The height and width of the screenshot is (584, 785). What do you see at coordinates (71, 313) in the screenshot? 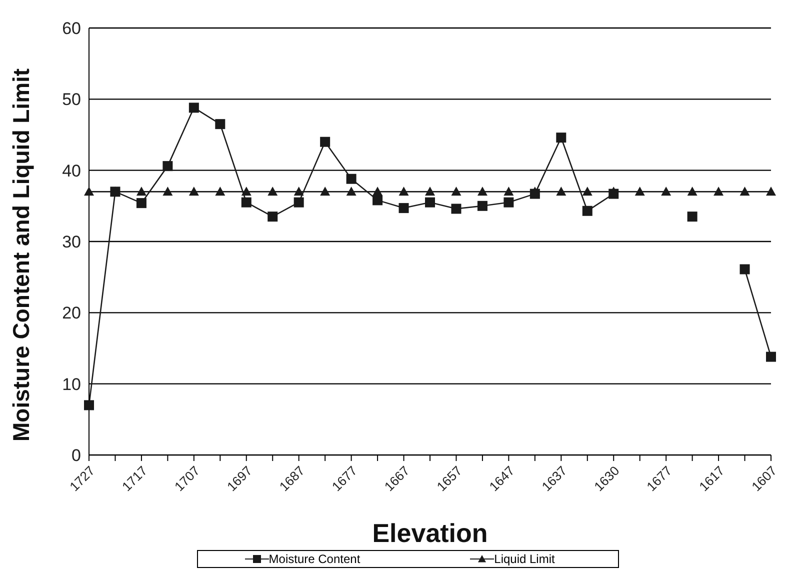
I see `y-tick-label: 20` at bounding box center [71, 313].